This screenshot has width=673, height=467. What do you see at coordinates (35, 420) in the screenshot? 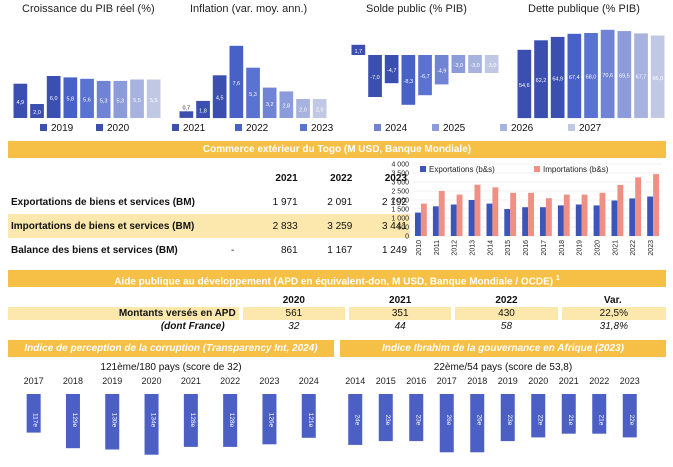
I see `corruption-bar-label: 117e` at bounding box center [35, 420].